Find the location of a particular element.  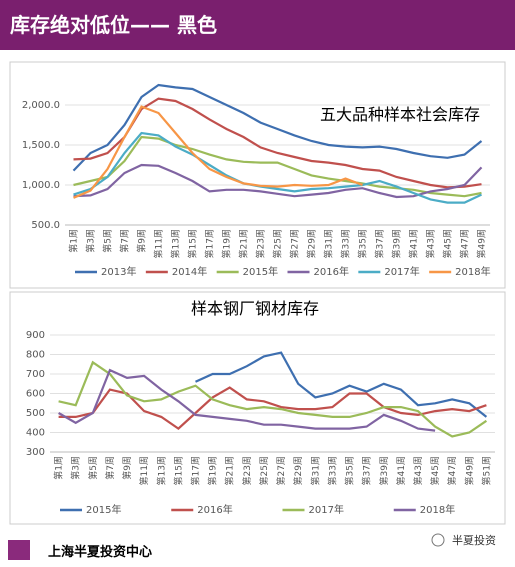

y-tick-label: 500 is located at coordinates (35, 413).